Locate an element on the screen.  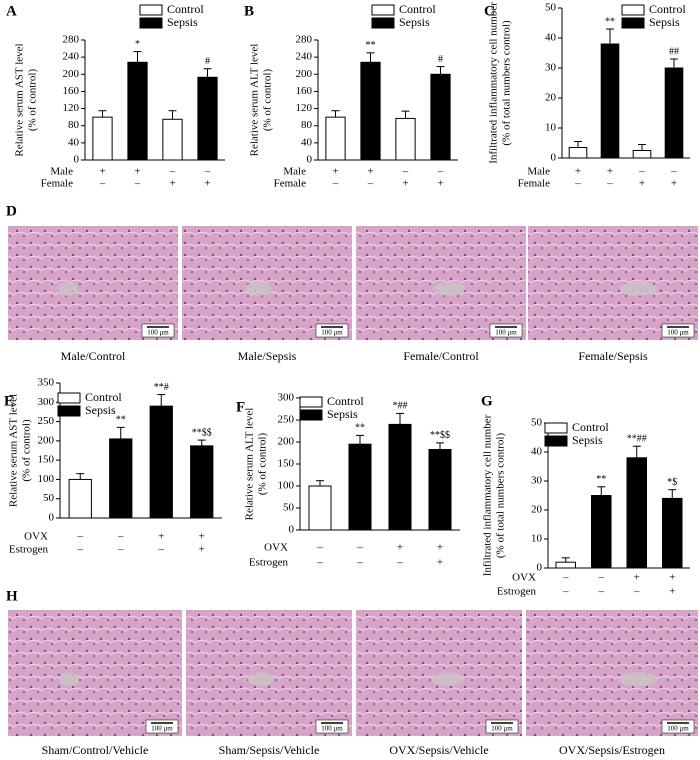
y-tick-label: 100 is located at coordinates (46, 479).